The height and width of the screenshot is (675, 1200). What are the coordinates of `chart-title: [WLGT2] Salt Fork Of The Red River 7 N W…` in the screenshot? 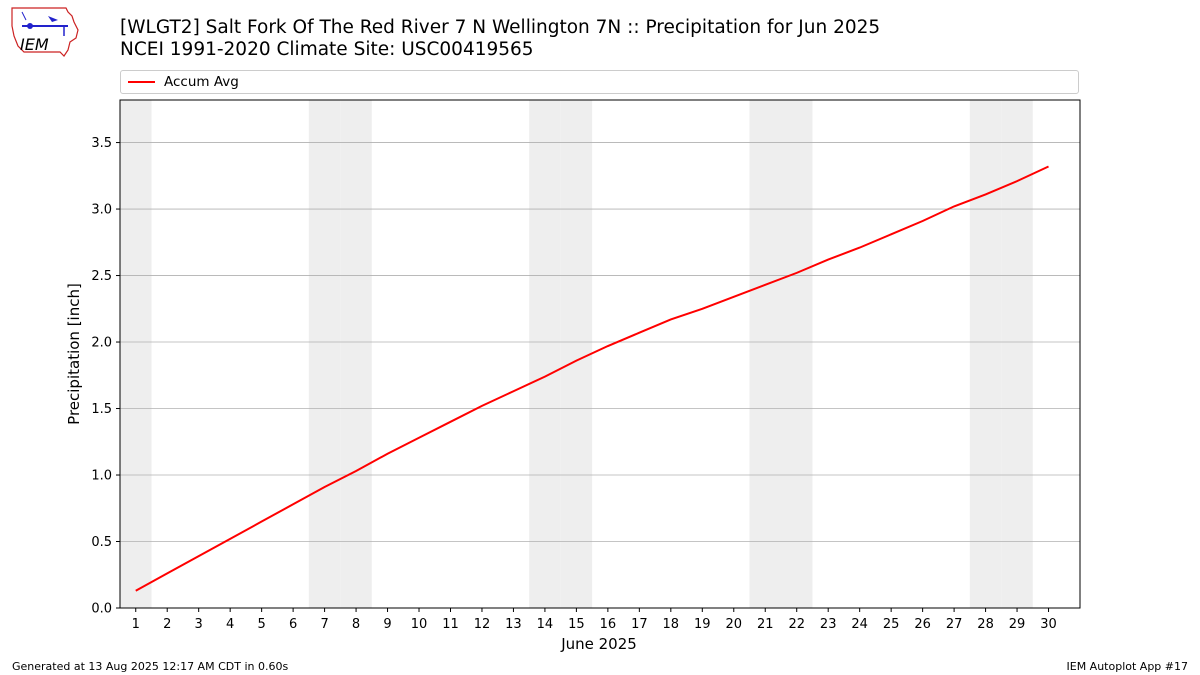 It's located at (500, 39).